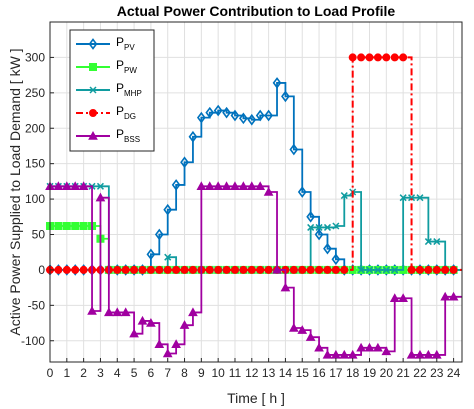  I want to click on x-tick-label: 14, so click(286, 373).